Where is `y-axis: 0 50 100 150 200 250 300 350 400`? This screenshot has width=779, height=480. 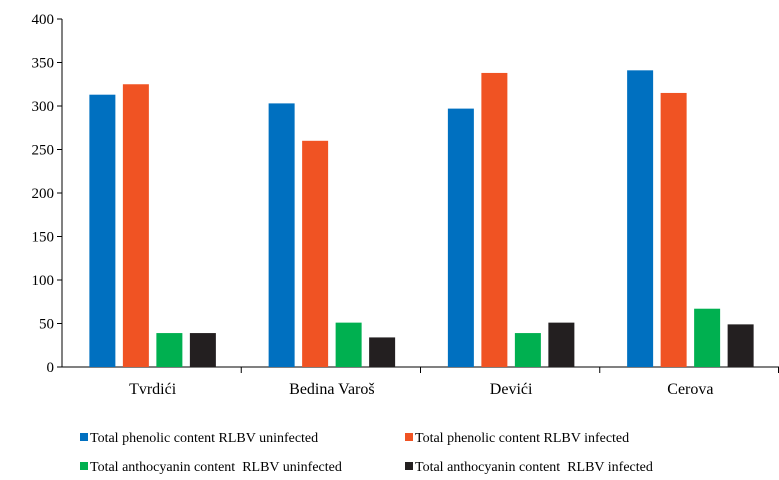
y-axis: 0 50 100 150 200 250 300 350 400 is located at coordinates (47, 194).